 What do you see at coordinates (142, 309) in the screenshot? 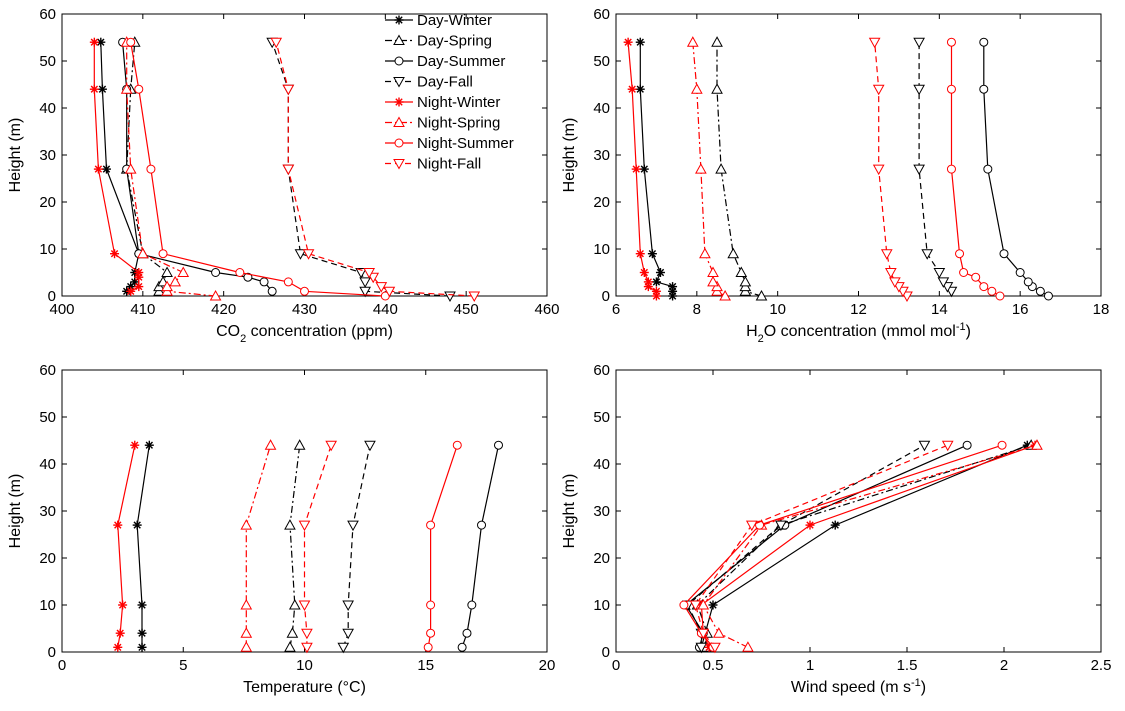
I see `x-tick-label: 410` at bounding box center [142, 309].